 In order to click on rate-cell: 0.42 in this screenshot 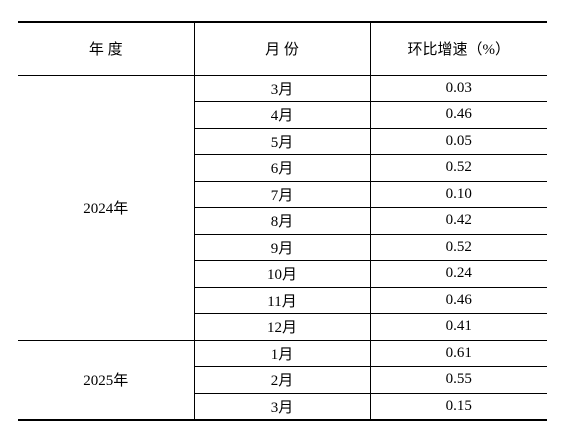, I will do `click(458, 220)`.